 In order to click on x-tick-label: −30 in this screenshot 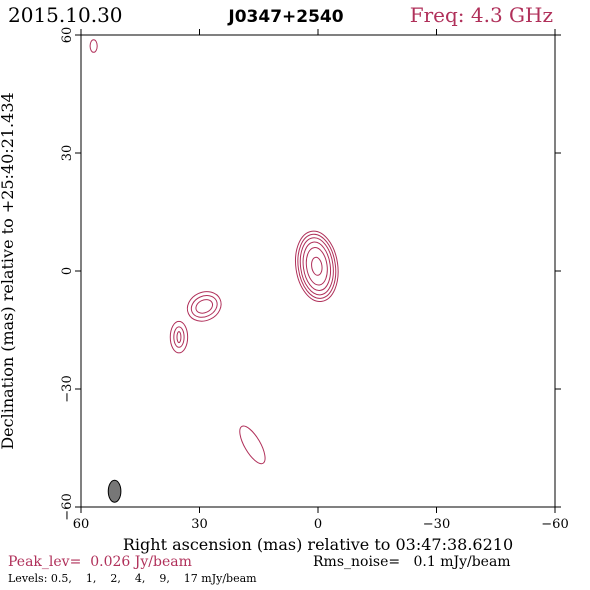, I will do `click(436, 524)`.